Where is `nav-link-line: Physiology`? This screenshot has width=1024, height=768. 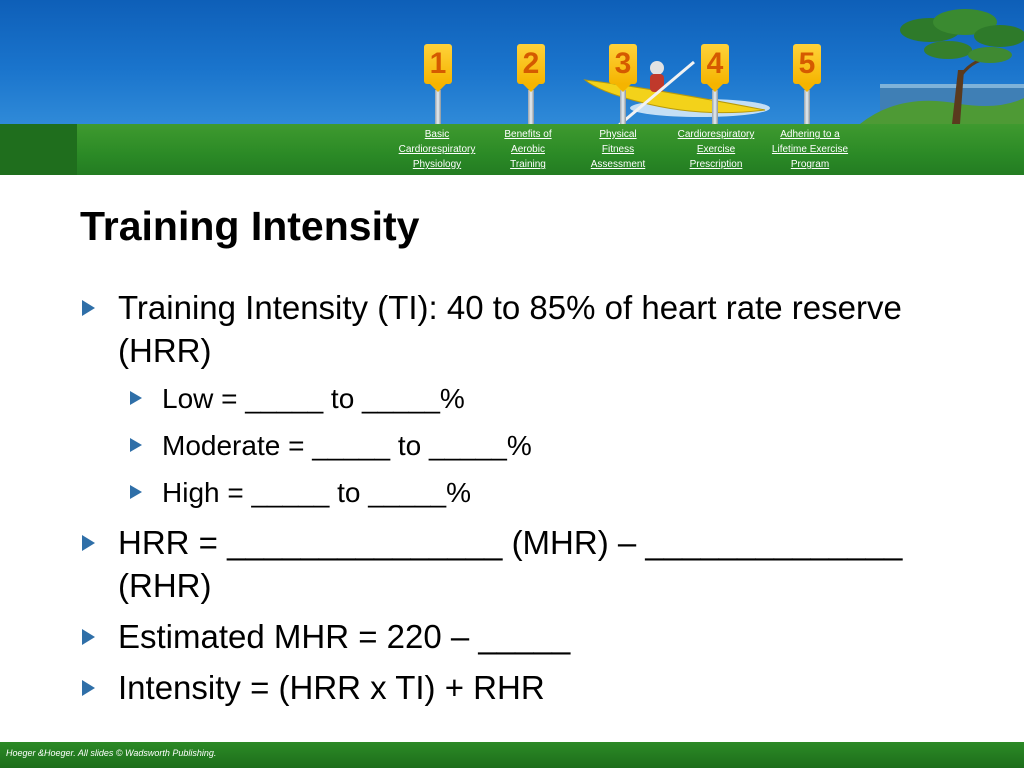 nav-link-line: Physiology is located at coordinates (437, 164).